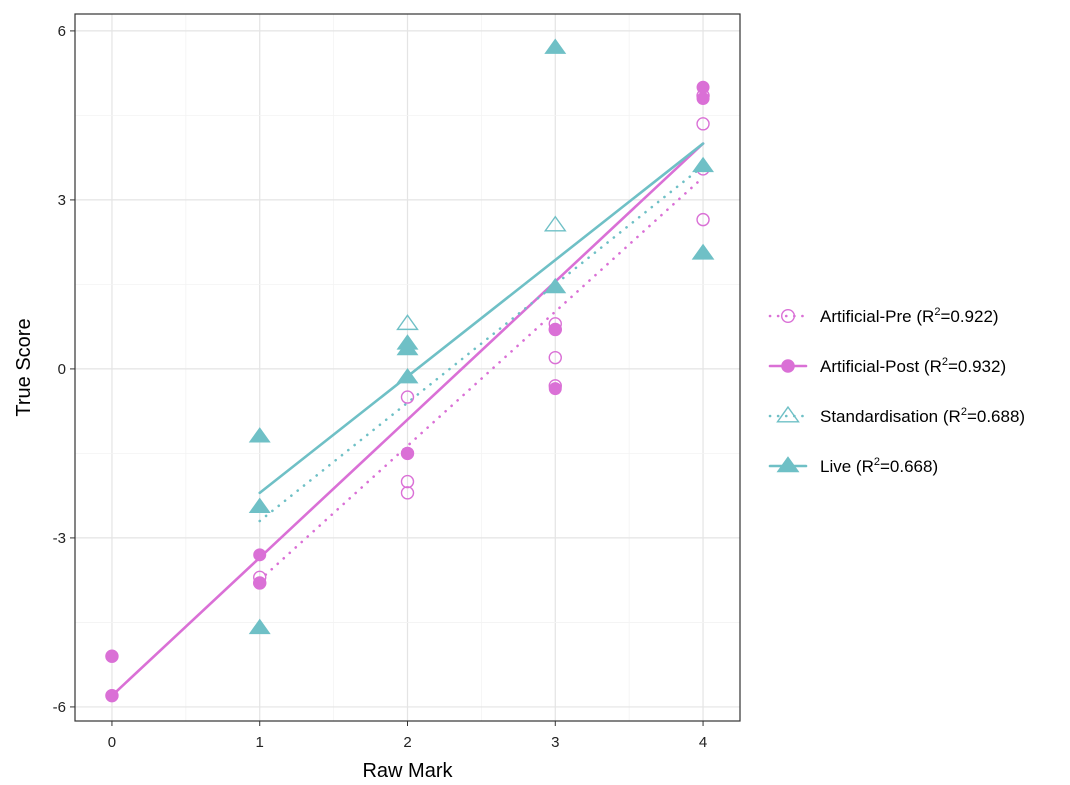 This screenshot has height=785, width=1070. I want to click on y-axis-title: True Score, so click(24, 367).